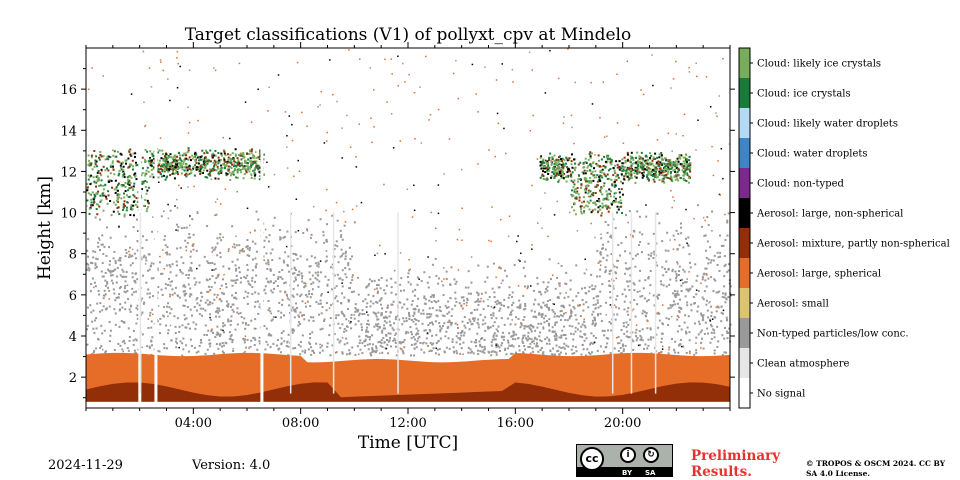 The image size is (960, 480). I want to click on x-tick-label: 08:00, so click(300, 423).